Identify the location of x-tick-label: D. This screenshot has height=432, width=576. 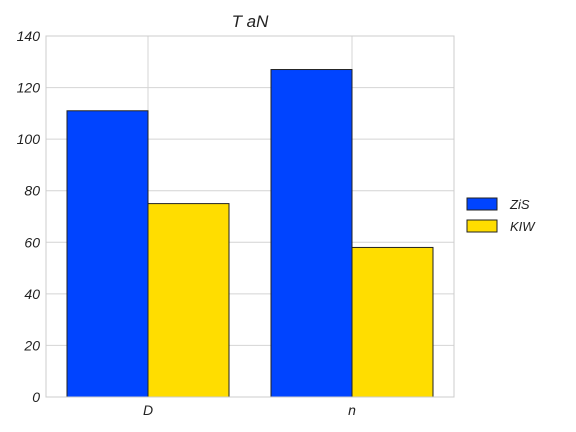
(148, 410).